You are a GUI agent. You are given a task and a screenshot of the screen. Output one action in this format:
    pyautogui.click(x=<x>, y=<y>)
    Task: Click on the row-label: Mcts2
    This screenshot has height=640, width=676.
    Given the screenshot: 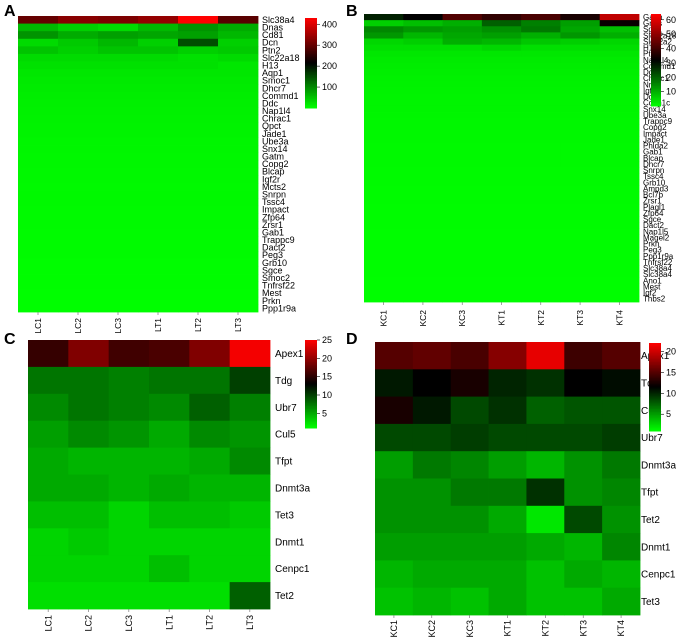 What is the action you would take?
    pyautogui.click(x=274, y=187)
    